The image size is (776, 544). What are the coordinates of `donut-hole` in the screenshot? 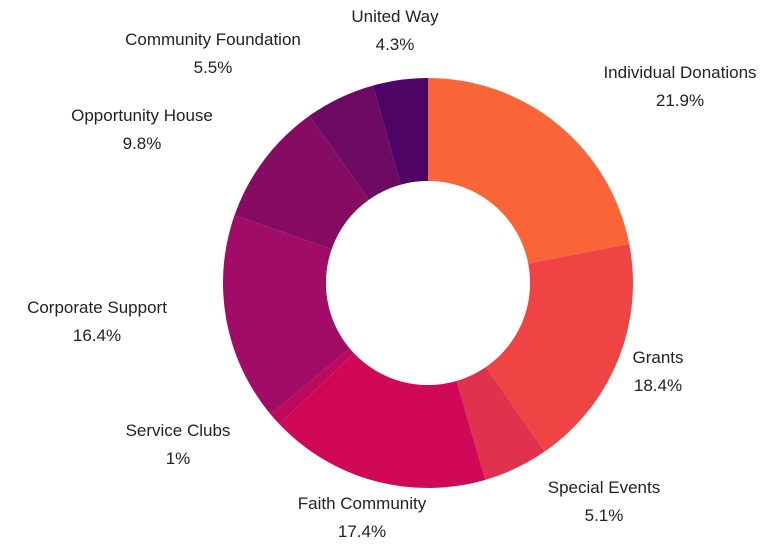 It's located at (428, 283).